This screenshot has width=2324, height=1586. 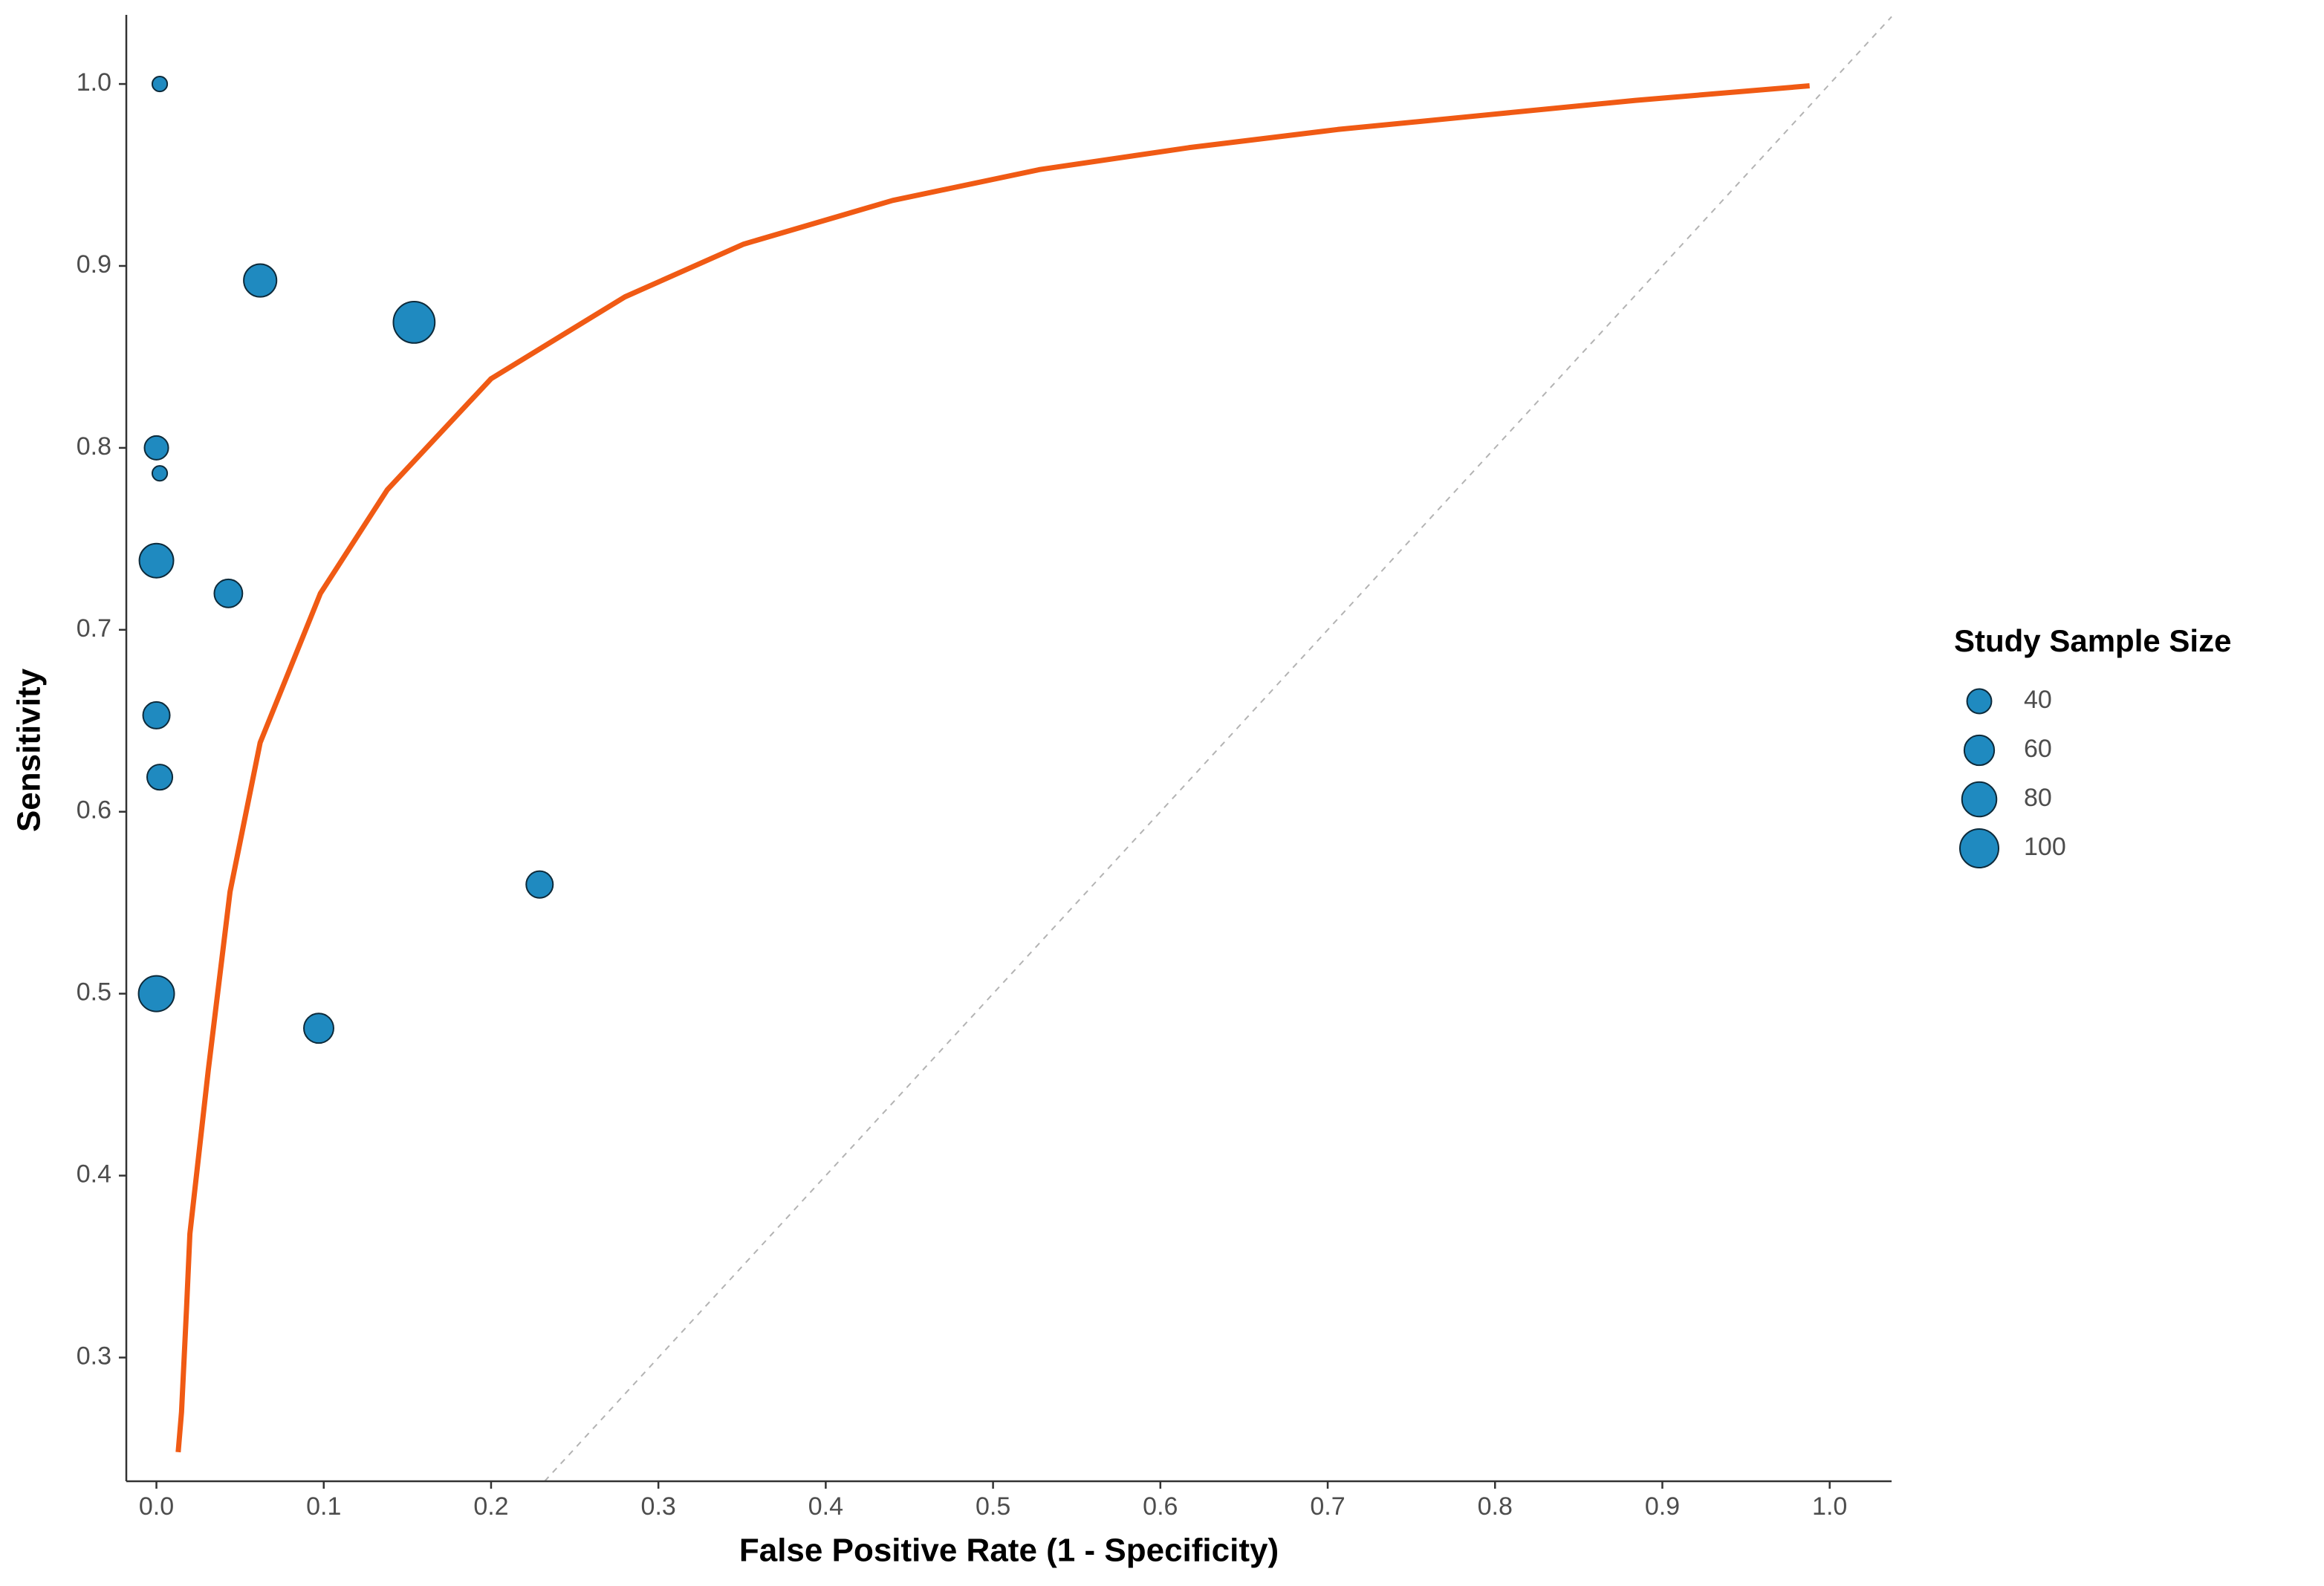 I want to click on x-tick-label: 0.3, so click(x=658, y=1506).